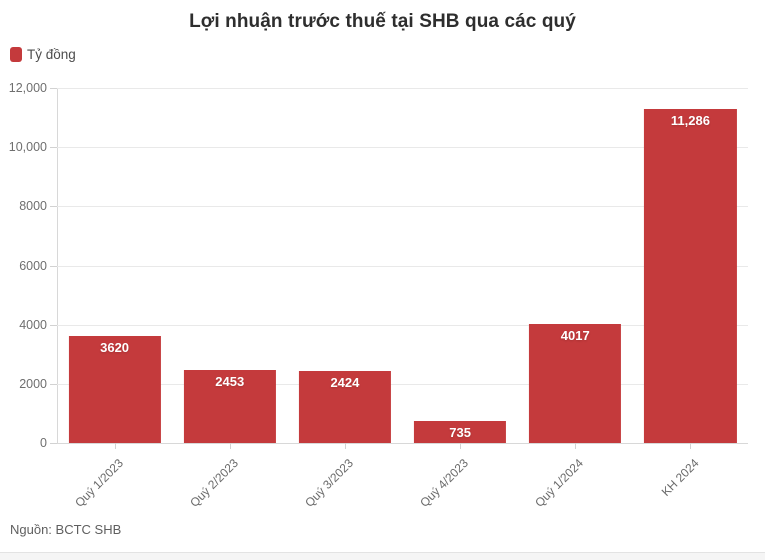 The width and height of the screenshot is (765, 560). I want to click on x-axis-tick-label: Quý 2/2023, so click(213, 483).